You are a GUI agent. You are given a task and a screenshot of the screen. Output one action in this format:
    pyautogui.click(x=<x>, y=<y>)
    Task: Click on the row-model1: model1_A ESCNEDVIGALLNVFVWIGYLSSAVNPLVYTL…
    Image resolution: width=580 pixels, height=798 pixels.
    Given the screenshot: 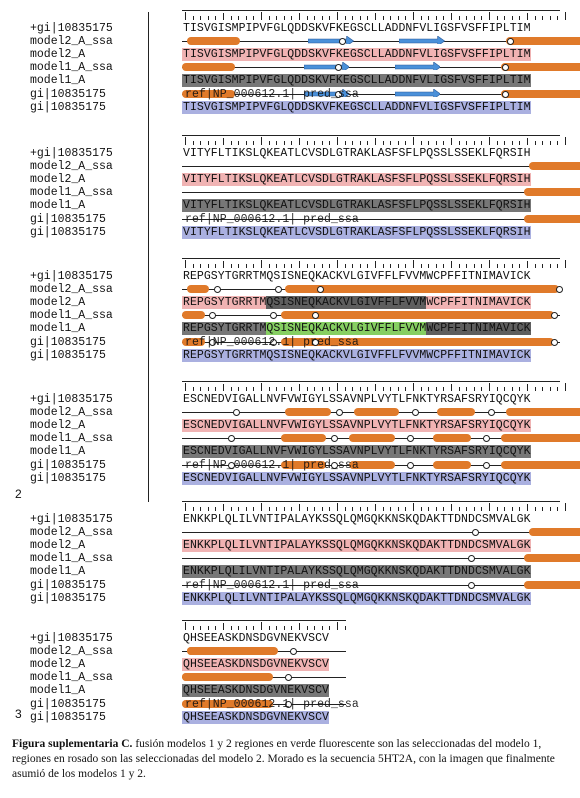 What is the action you would take?
    pyautogui.click(x=295, y=452)
    